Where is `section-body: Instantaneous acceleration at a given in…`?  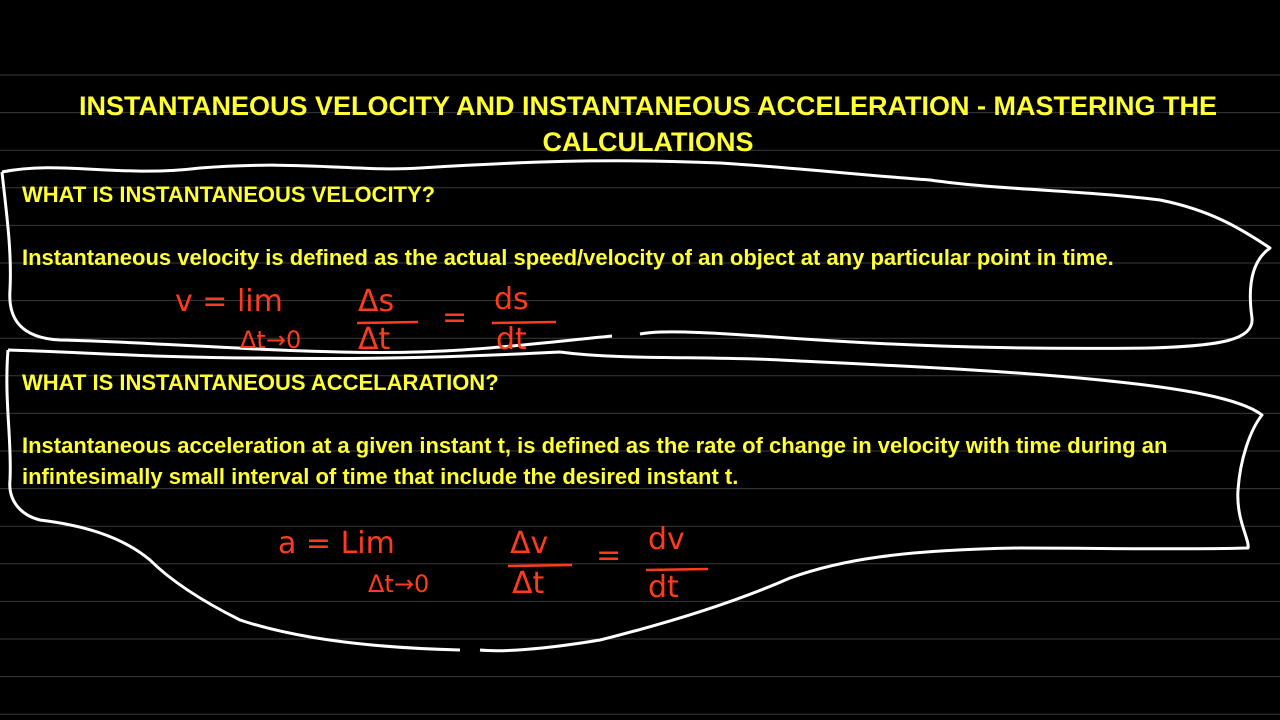
section-body: Instantaneous acceleration at a given in… is located at coordinates (595, 461).